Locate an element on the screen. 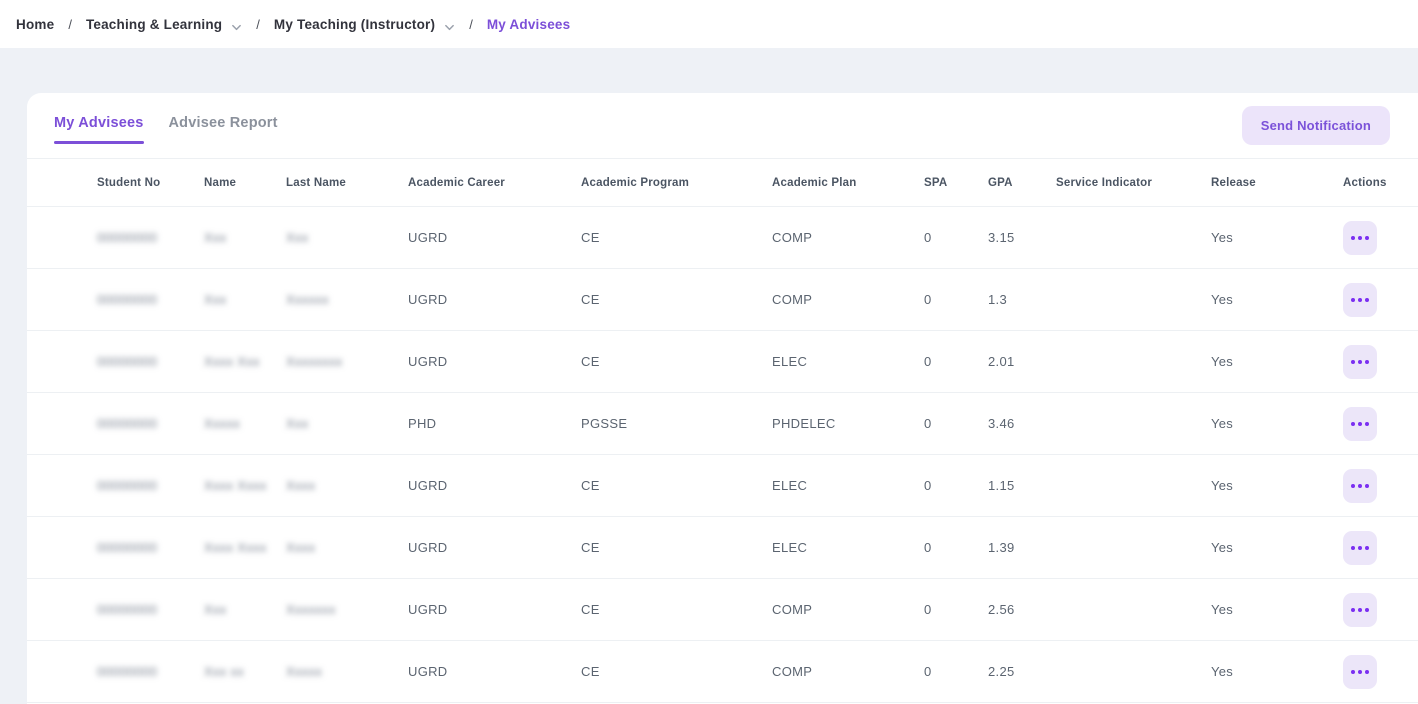 The width and height of the screenshot is (1418, 704). column-header-gpa: GPA is located at coordinates (1000, 182).